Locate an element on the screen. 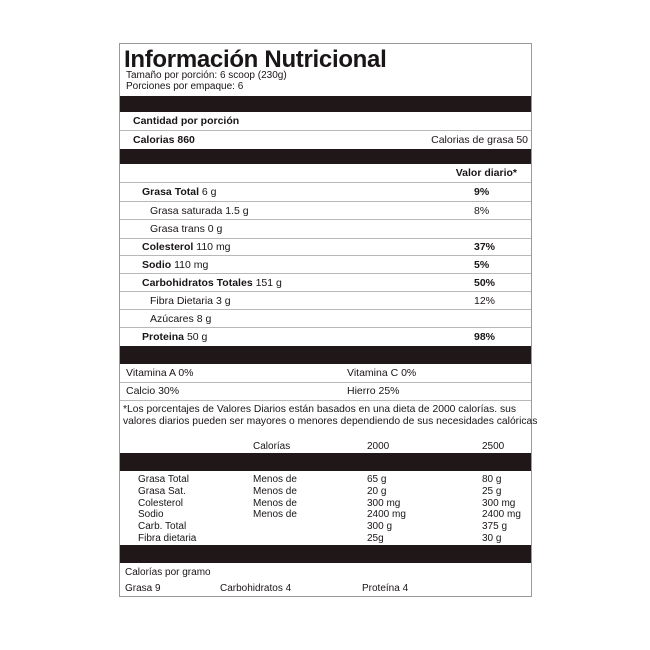  nutrient-label: Carbohidratos Totales 151 g is located at coordinates (212, 283).